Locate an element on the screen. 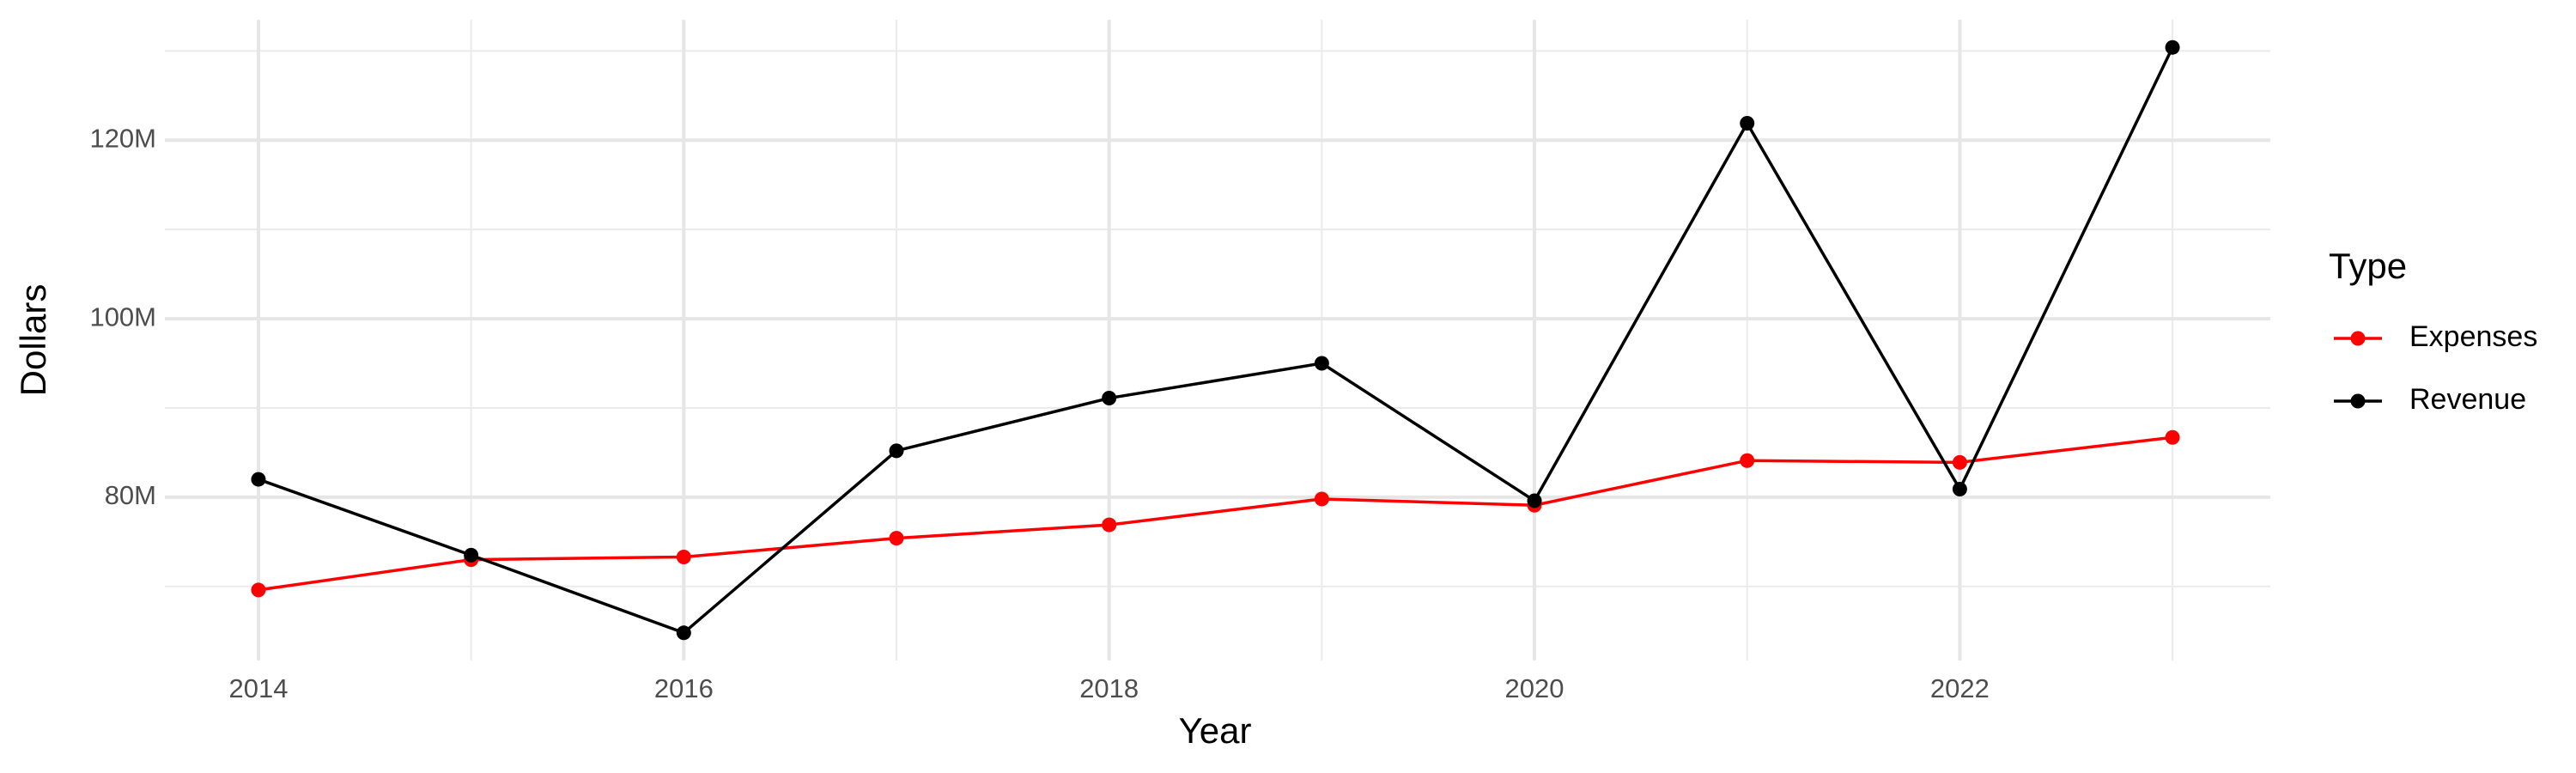 This screenshot has width=2576, height=773. y-axis-label: Dollars is located at coordinates (33, 340).